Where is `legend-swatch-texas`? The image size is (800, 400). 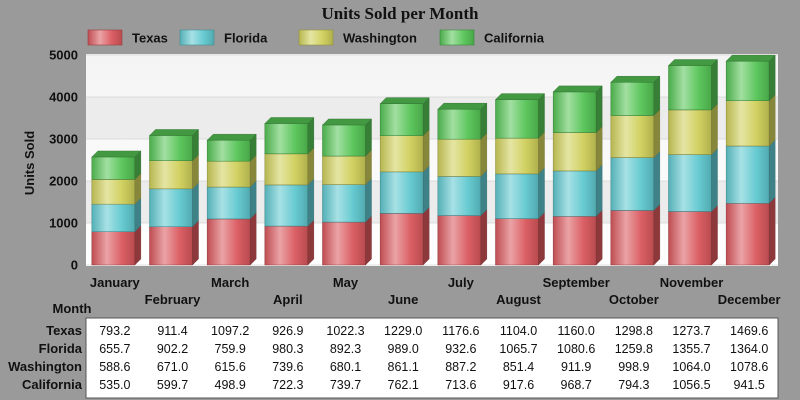
legend-swatch-texas is located at coordinates (105, 37).